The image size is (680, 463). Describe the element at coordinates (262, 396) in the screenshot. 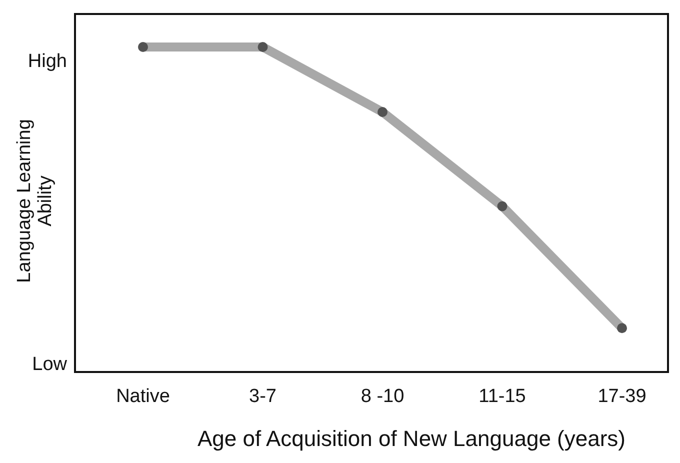

I see `x-tick-label: 3-7` at that location.